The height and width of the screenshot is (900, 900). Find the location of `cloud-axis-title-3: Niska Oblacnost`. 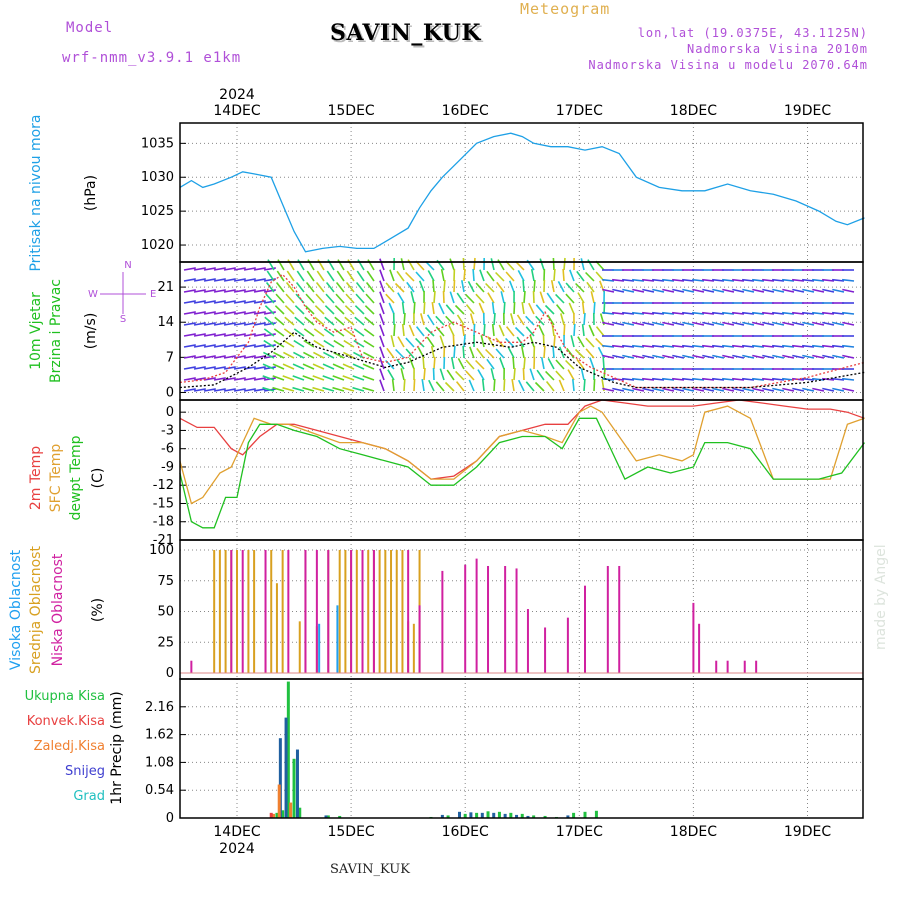

cloud-axis-title-3: Niska Oblacnost is located at coordinates (58, 609).